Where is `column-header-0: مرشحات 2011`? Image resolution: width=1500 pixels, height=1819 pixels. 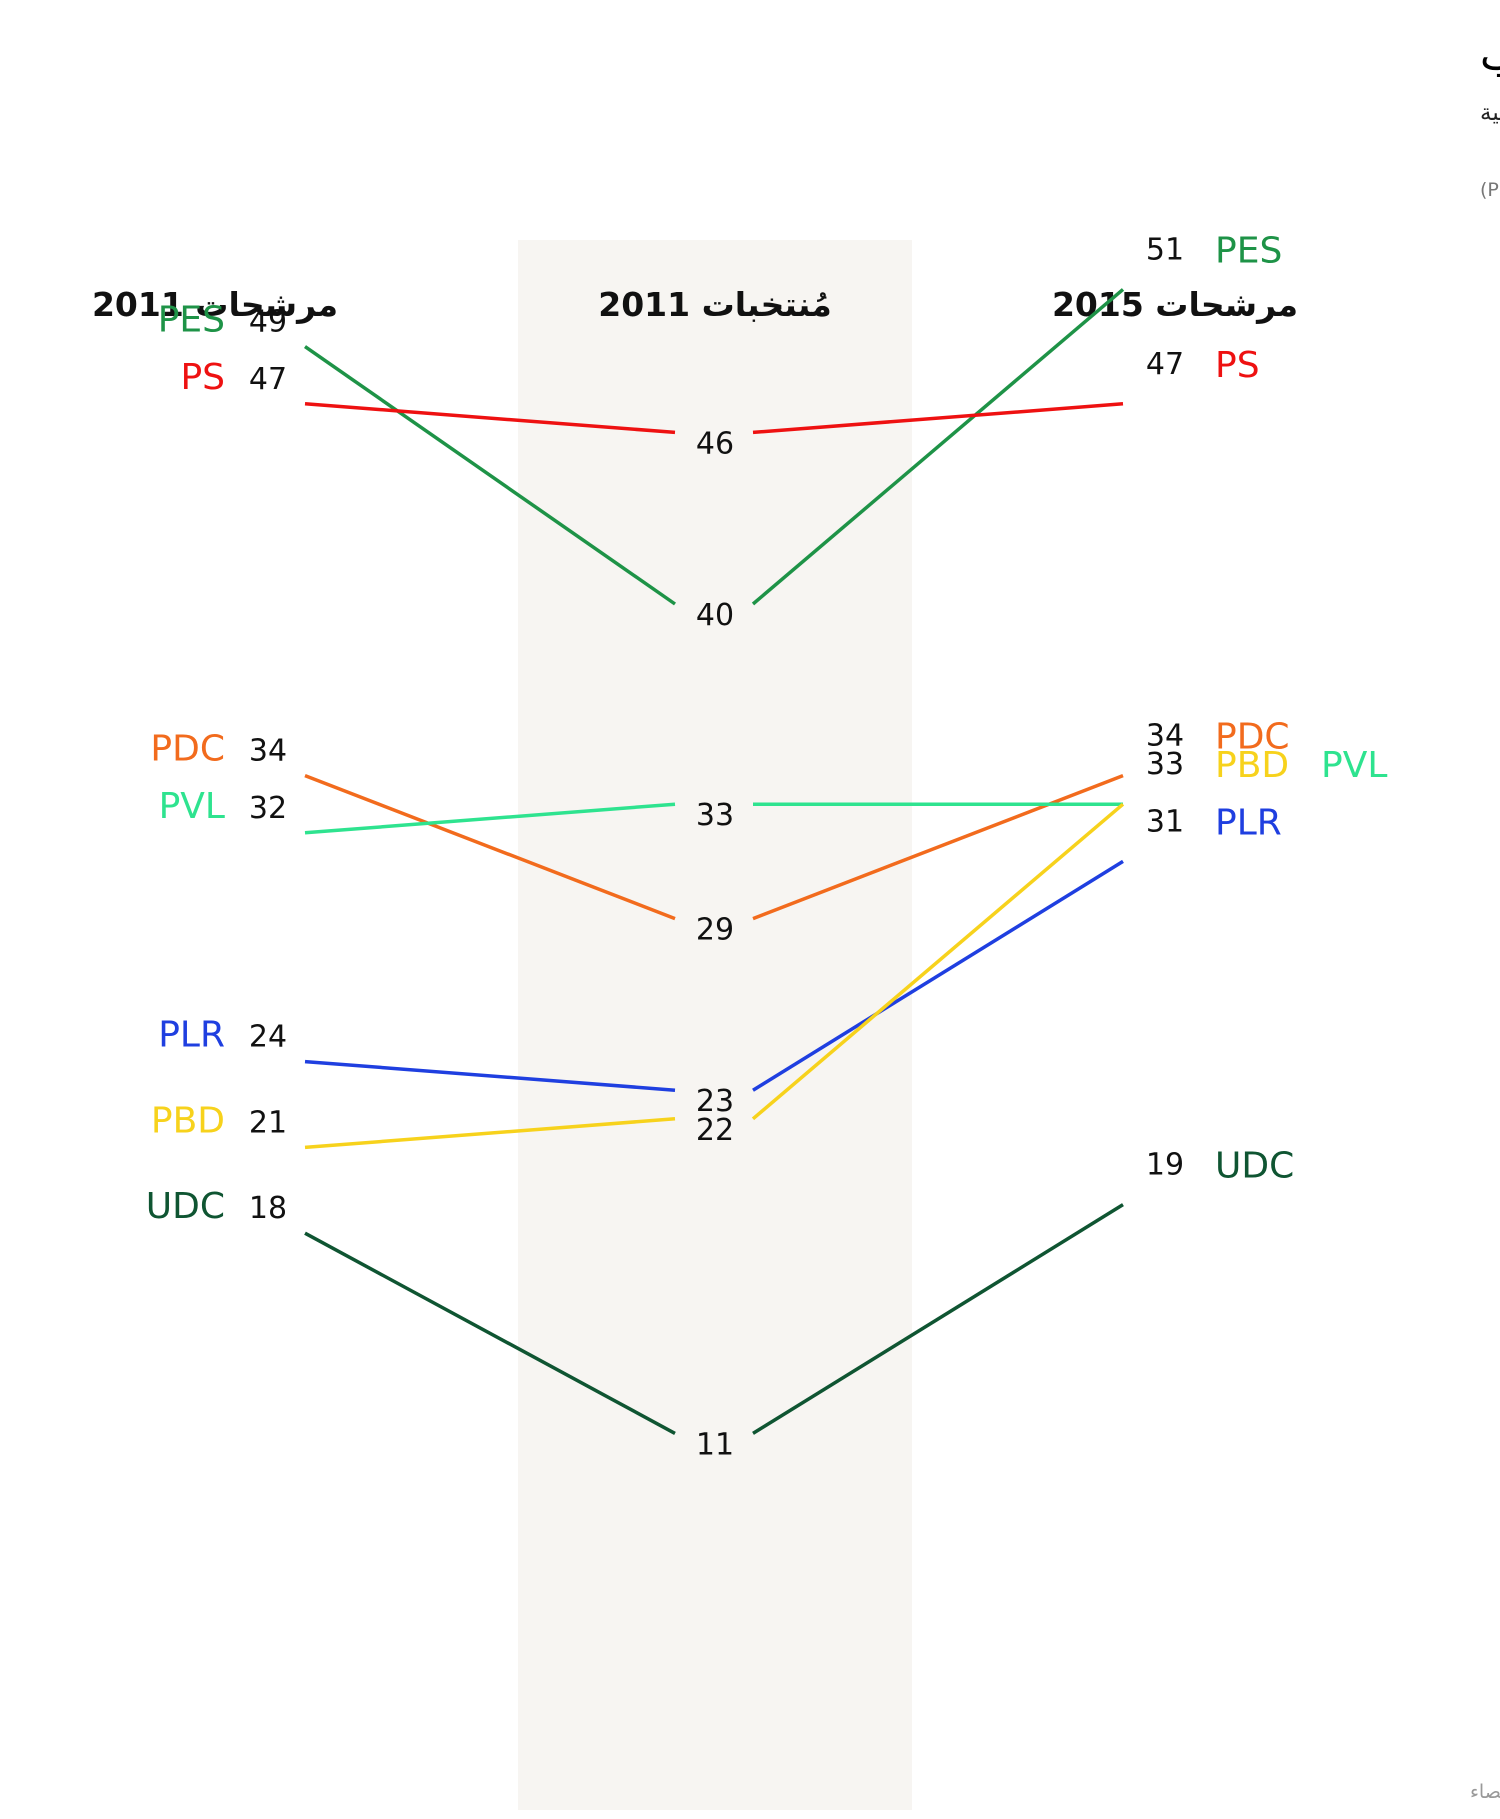 column-header-0: مرشحات 2011 is located at coordinates (215, 305).